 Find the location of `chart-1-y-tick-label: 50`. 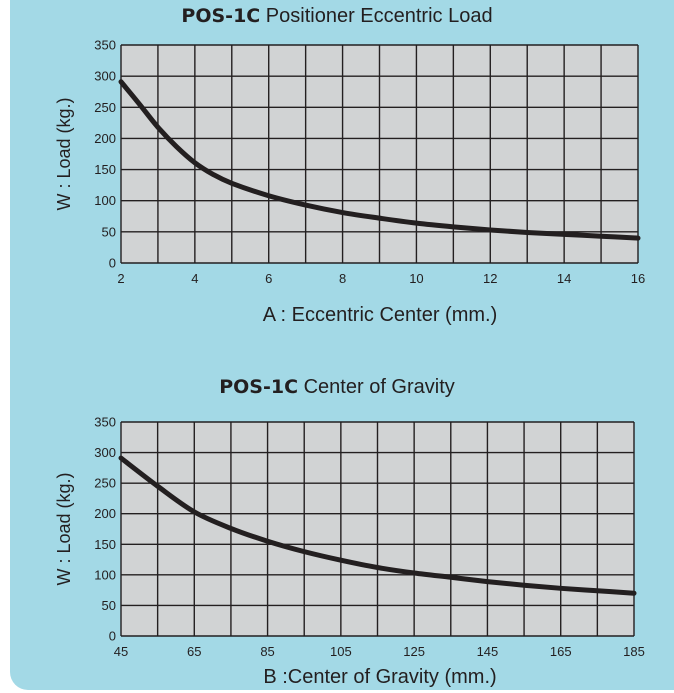

chart-1-y-tick-label: 50 is located at coordinates (109, 231).